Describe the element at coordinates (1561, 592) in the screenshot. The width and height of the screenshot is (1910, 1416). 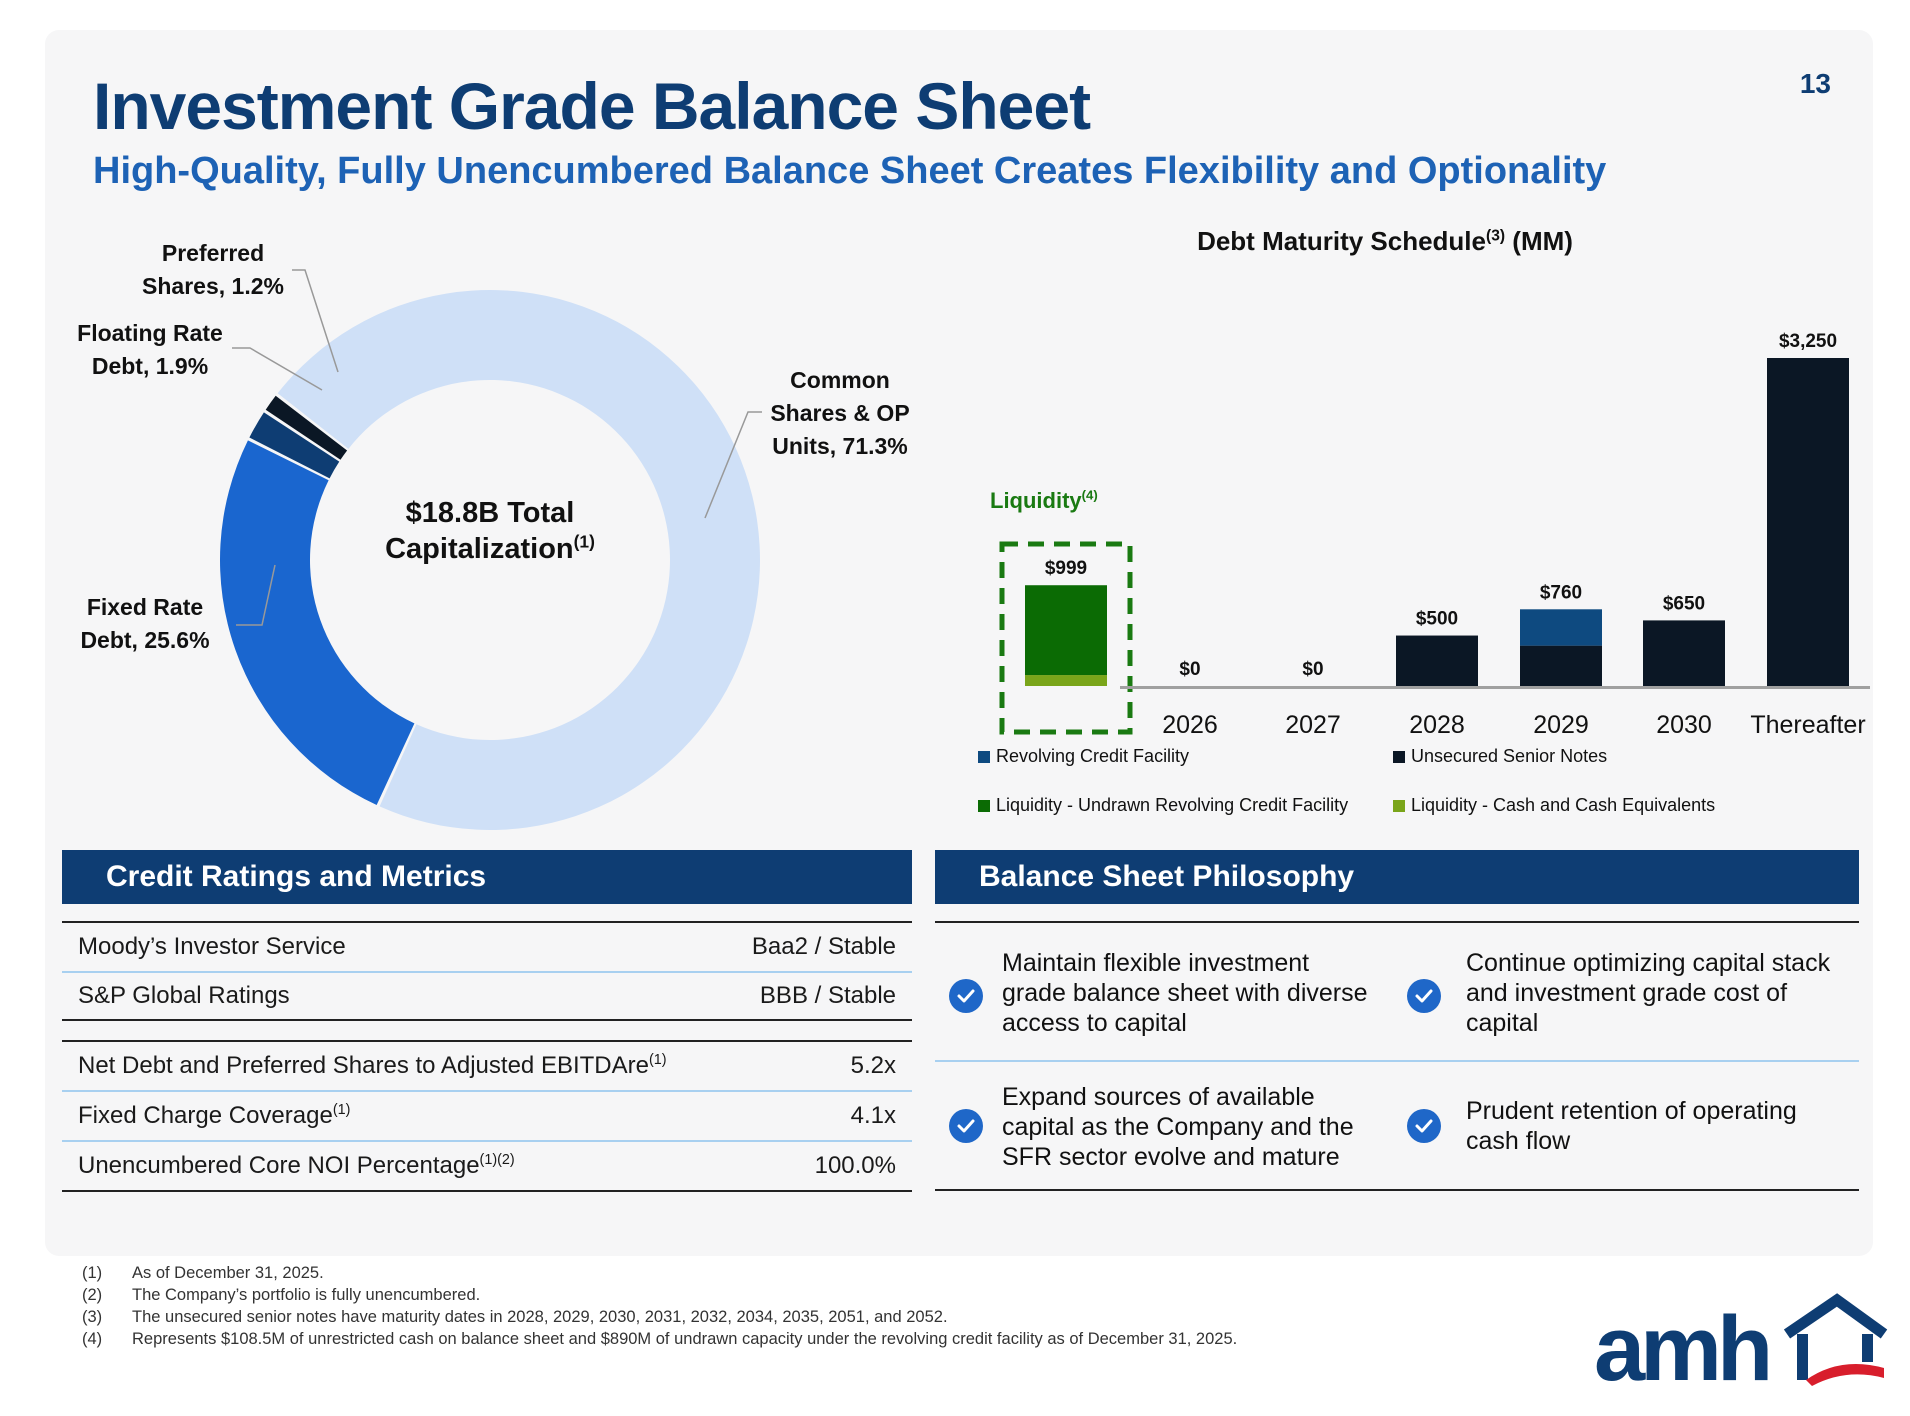
I see `data-label-2029: $760` at that location.